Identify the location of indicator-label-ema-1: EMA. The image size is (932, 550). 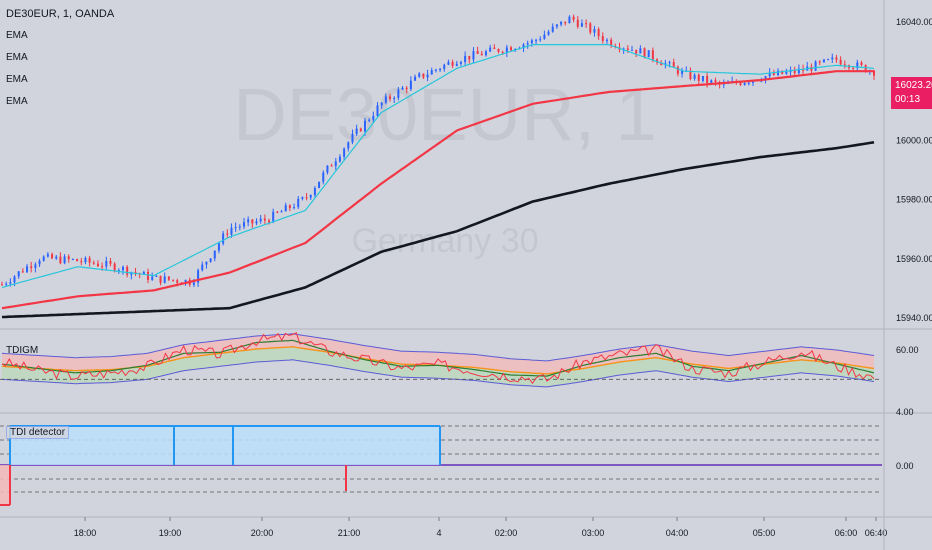
(17, 35).